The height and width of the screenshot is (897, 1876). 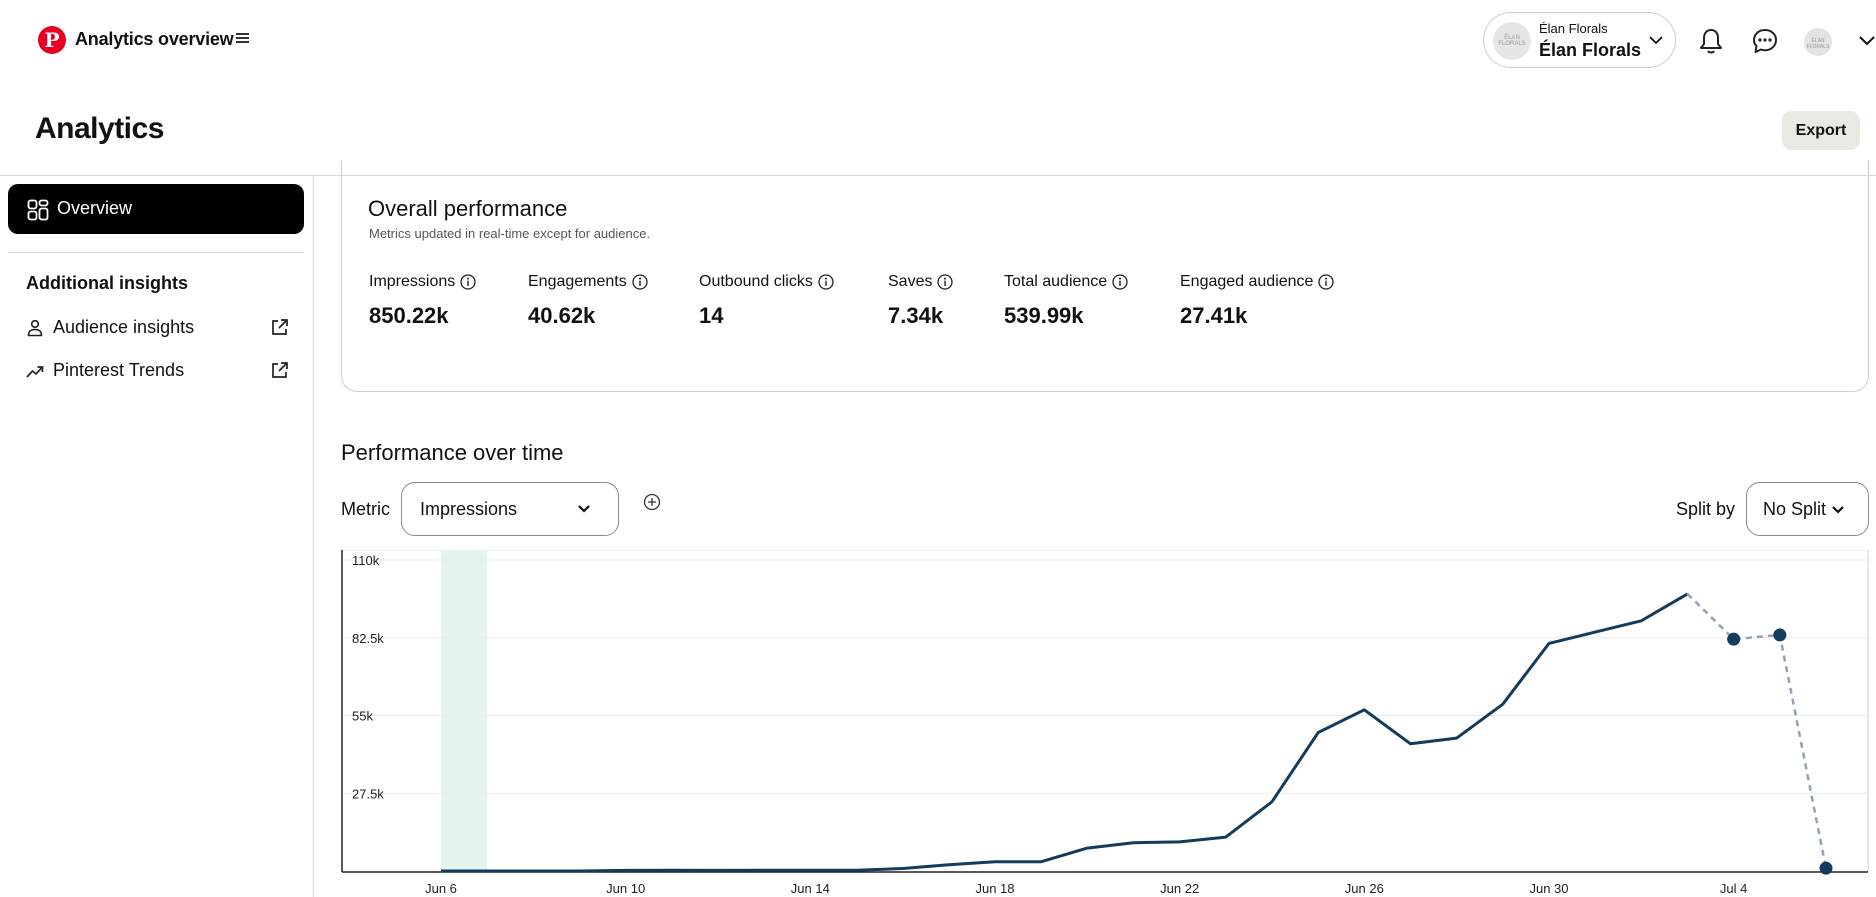 What do you see at coordinates (994, 888) in the screenshot?
I see `x-tick-label: Jun 18` at bounding box center [994, 888].